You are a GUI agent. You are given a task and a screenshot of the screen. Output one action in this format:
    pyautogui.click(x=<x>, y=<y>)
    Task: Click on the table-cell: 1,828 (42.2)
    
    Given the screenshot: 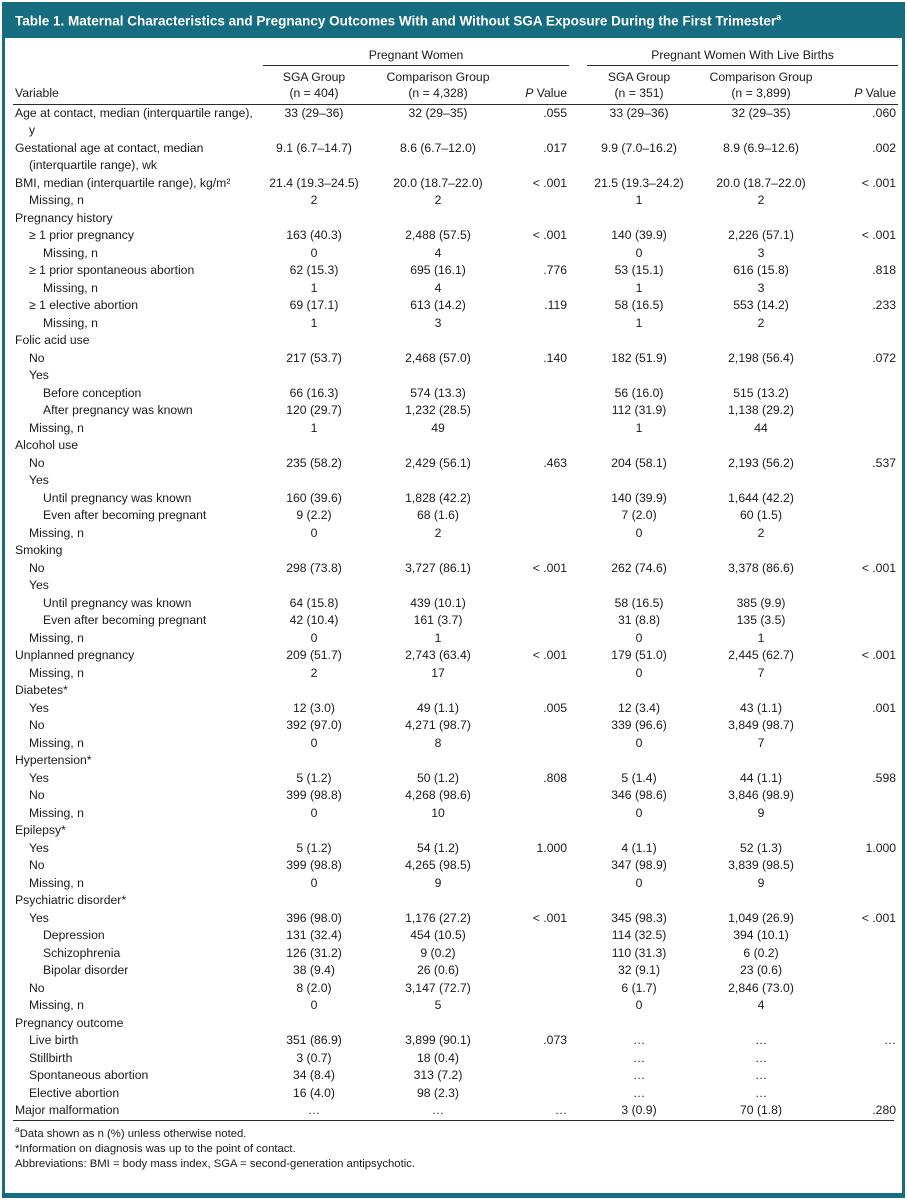 What is the action you would take?
    pyautogui.click(x=438, y=497)
    